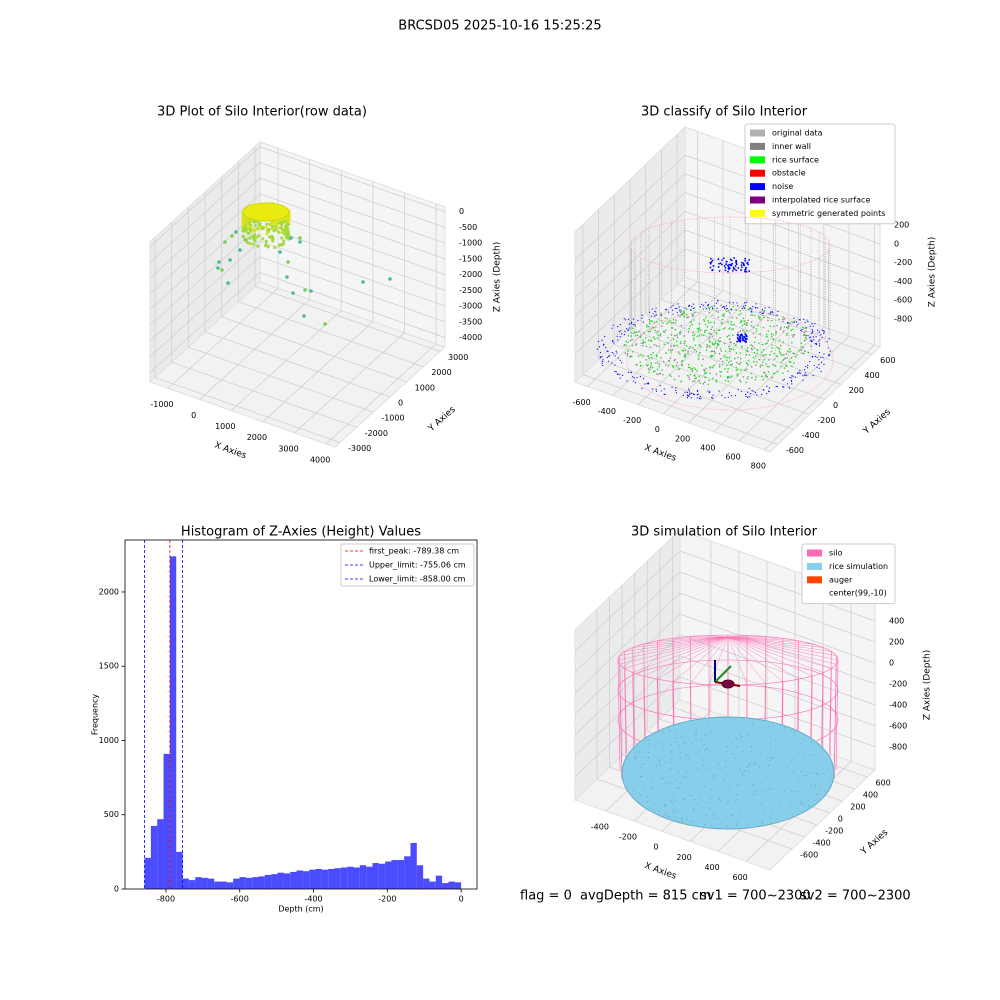  I want to click on x-tick-label: 600, so click(732, 456).